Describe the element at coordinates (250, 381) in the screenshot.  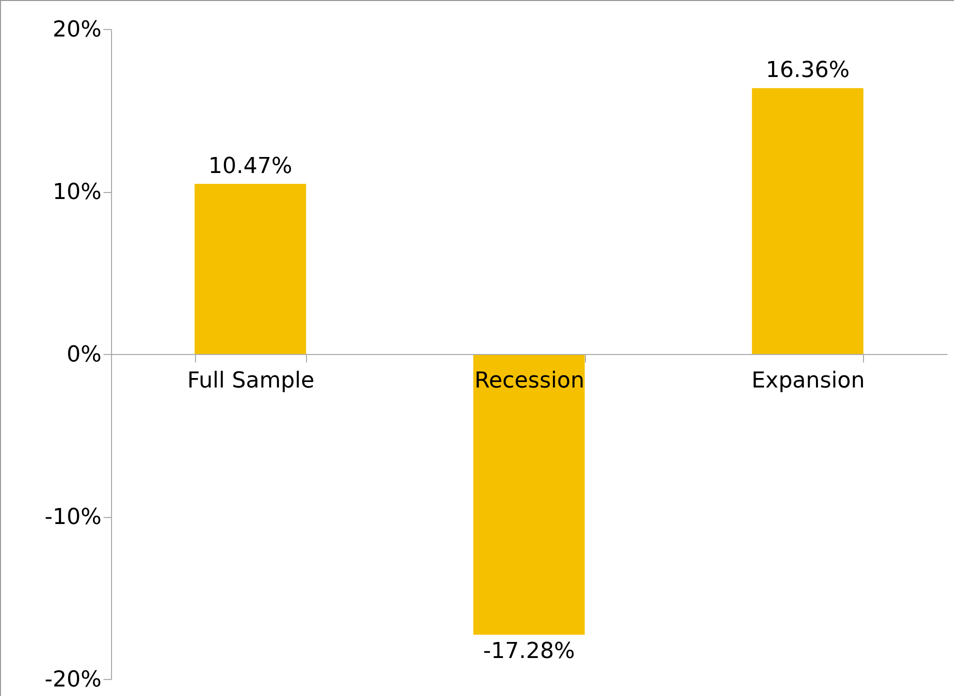
I see `x-tick-label: Full Sample` at that location.